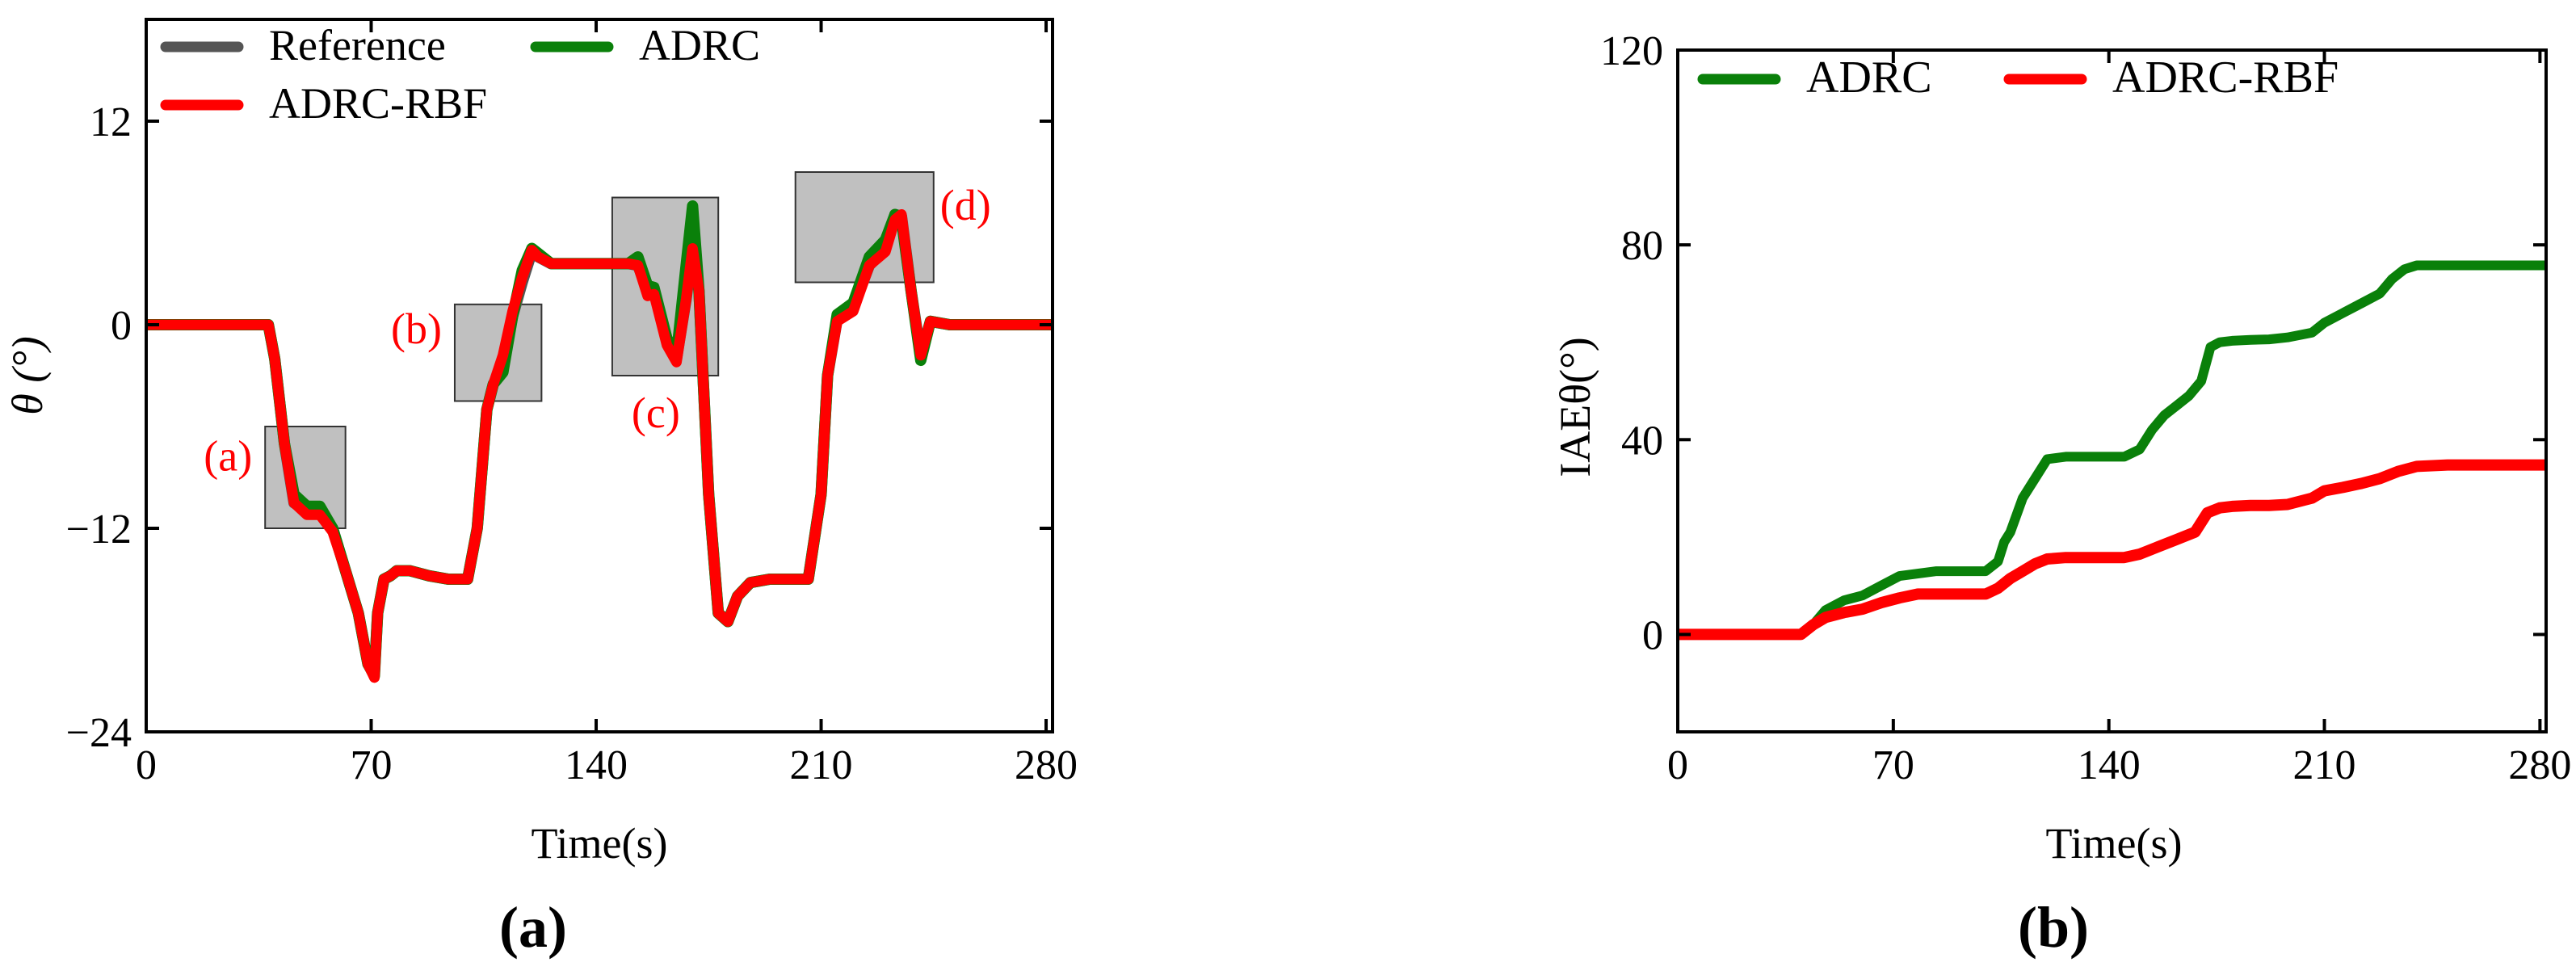 This screenshot has width=2576, height=975. I want to click on y-tick-label: 12, so click(111, 122).